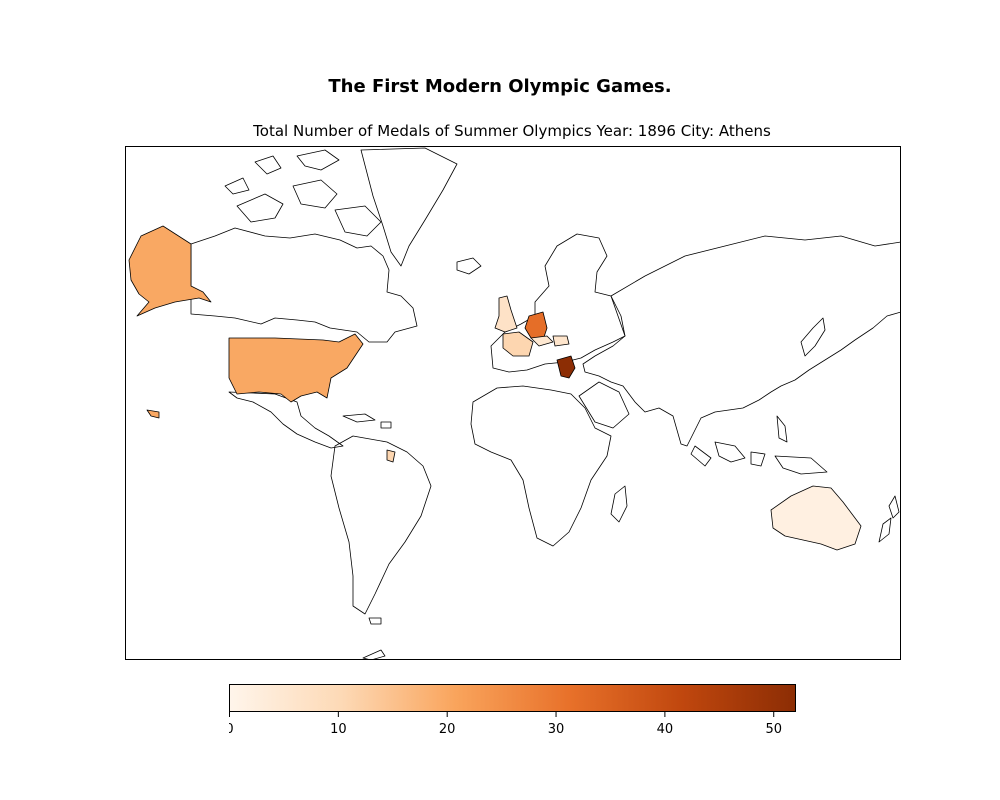  I want to click on landmass-borneo, so click(730, 452).